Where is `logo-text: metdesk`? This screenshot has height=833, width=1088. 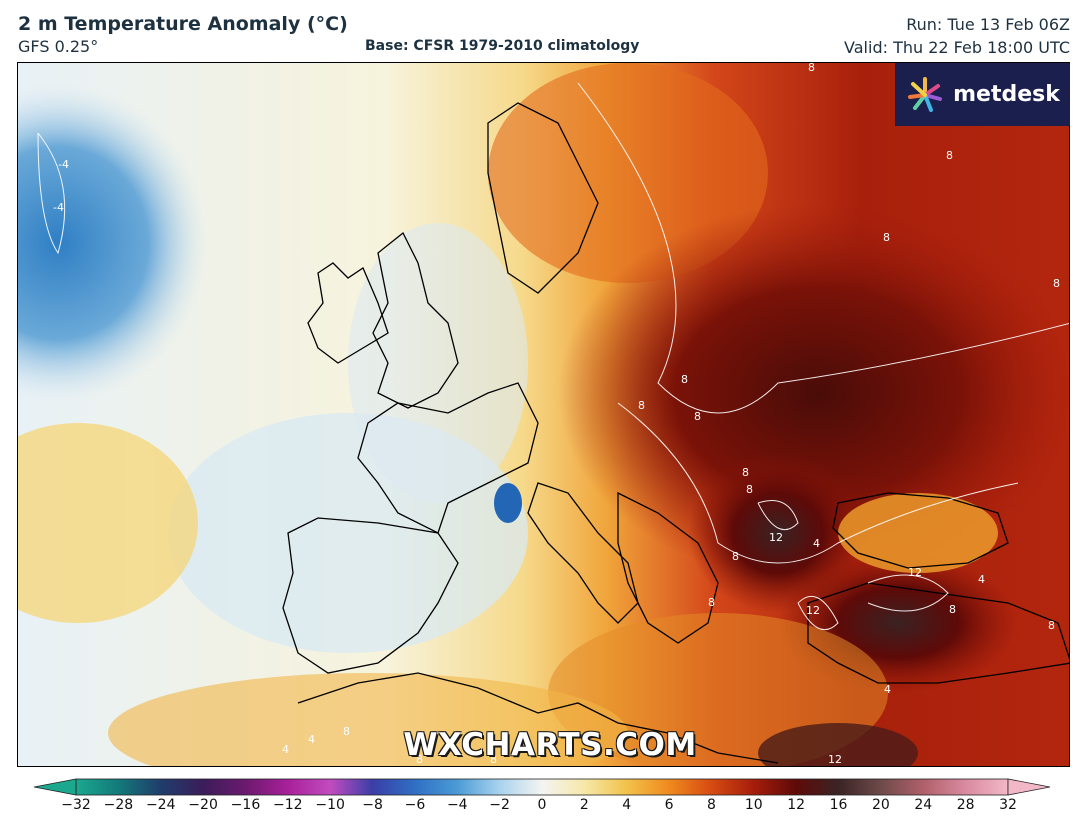
logo-text: metdesk is located at coordinates (1006, 94).